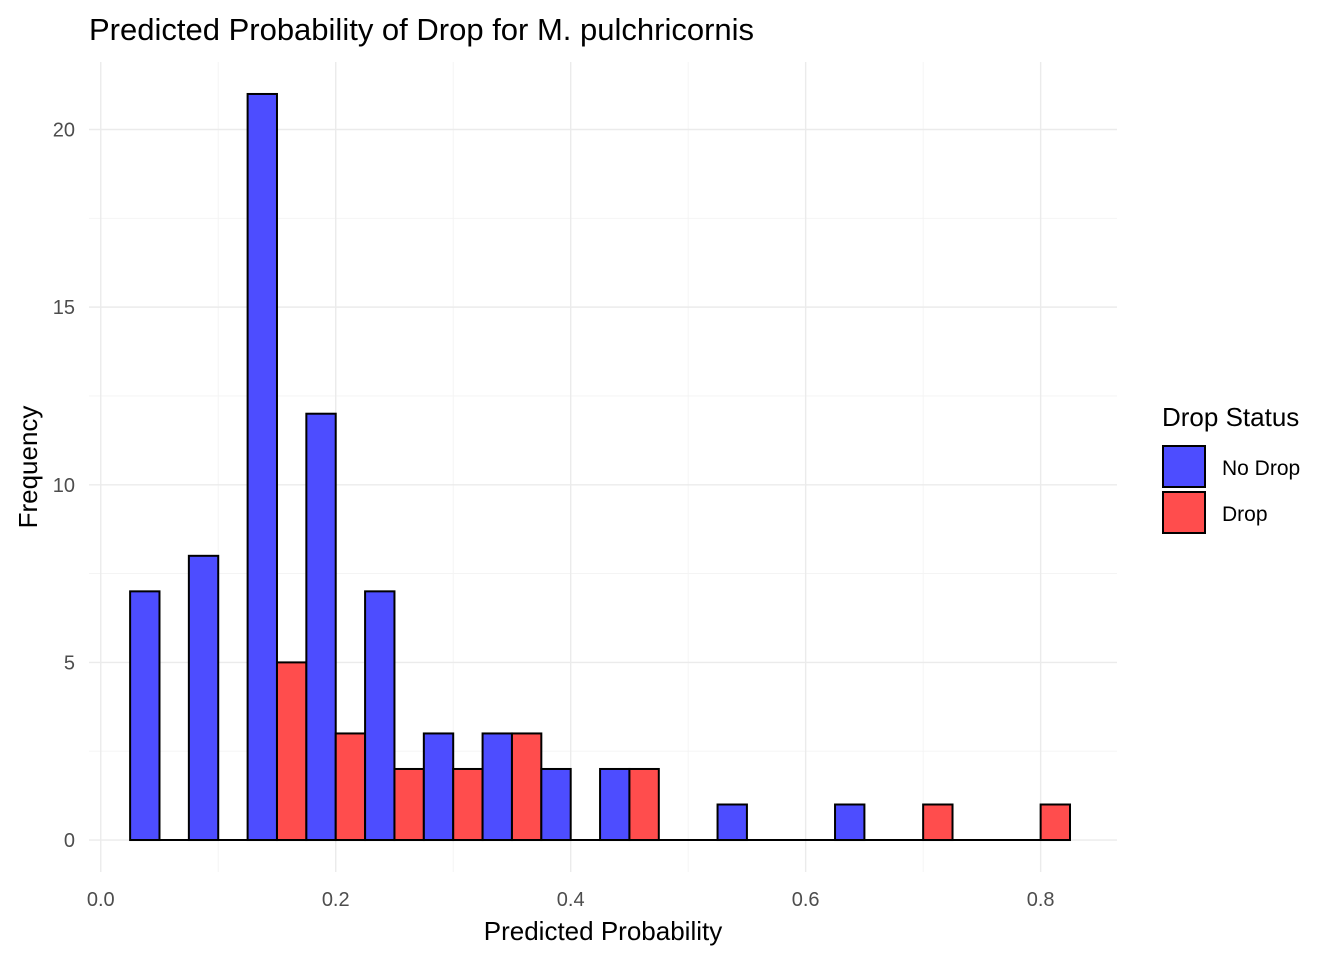  I want to click on legend-label-drop: Drop, so click(1245, 514).